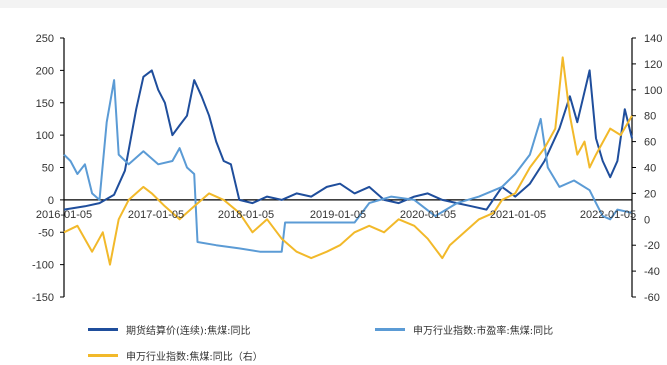  Describe the element at coordinates (650, 169) in the screenshot. I see `right-tick-label: 40` at that location.